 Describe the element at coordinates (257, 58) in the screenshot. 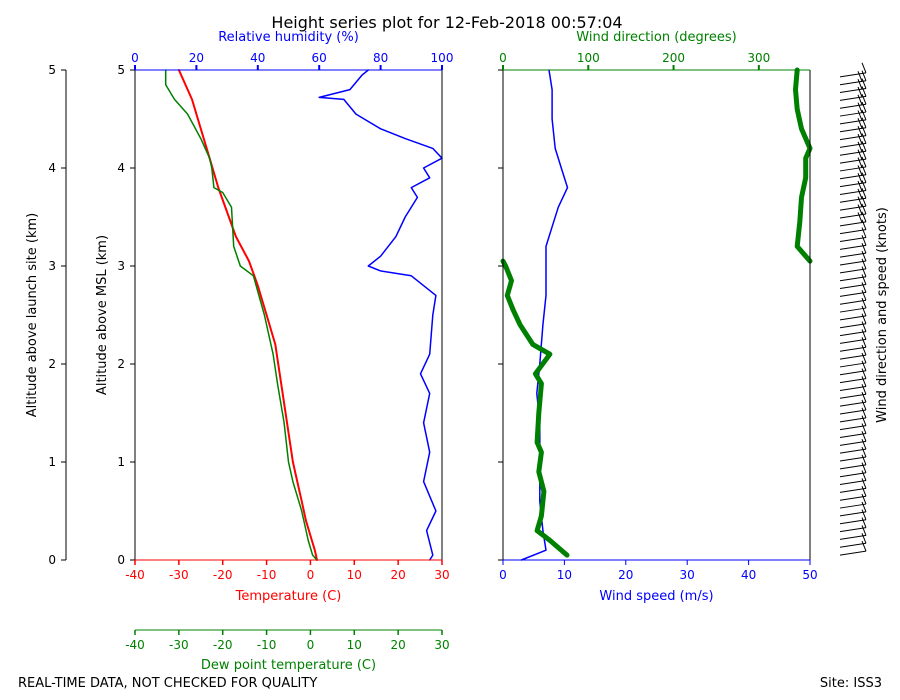

I see `humidity-axis-tick-label: 40` at that location.